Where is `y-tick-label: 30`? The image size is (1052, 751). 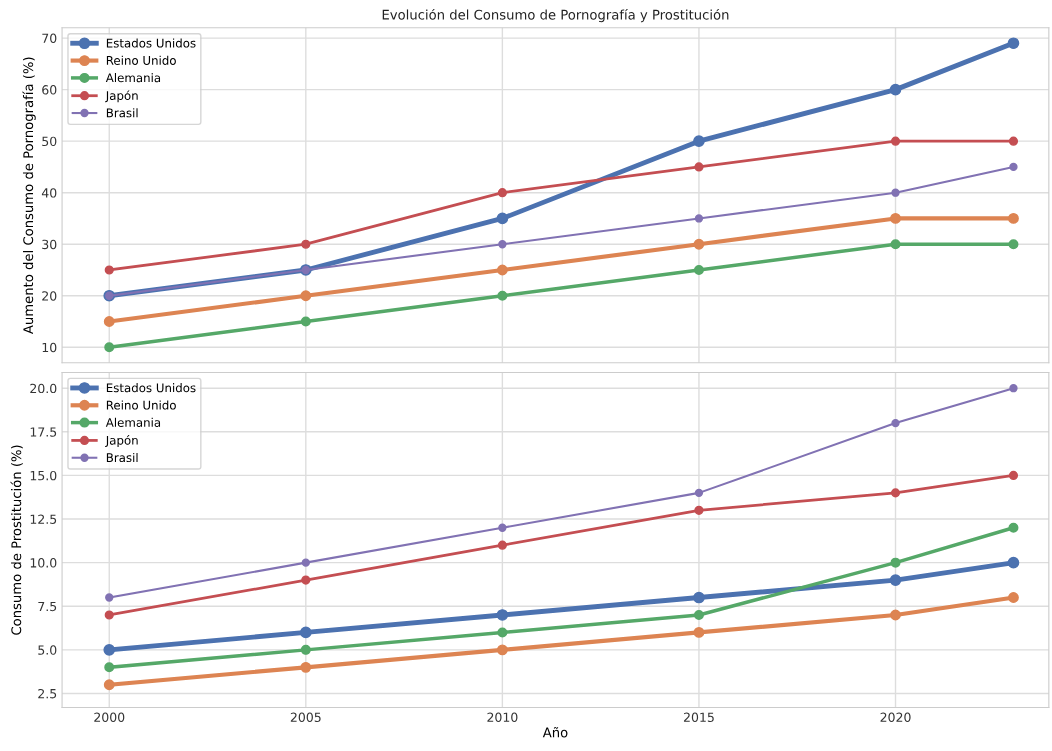
y-tick-label: 30 is located at coordinates (49, 244).